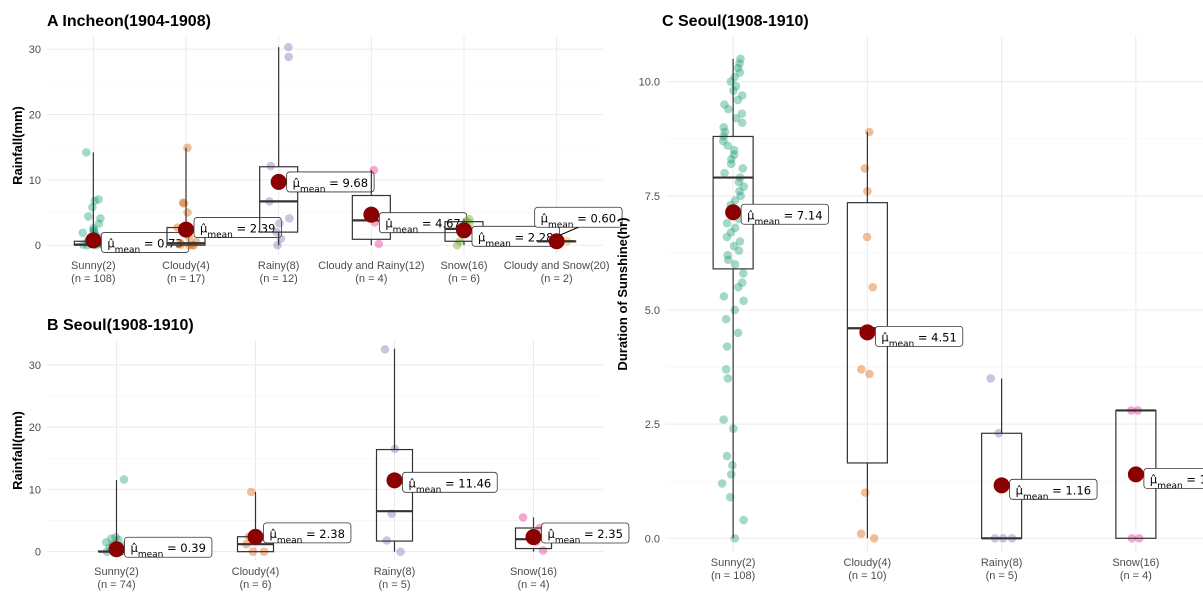 The height and width of the screenshot is (593, 1203). I want to click on mean-label-text: μ̂mean = 1.40, so click(1176, 481).